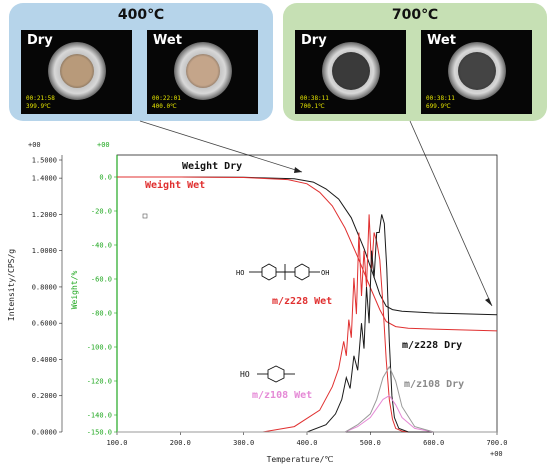  I want to click on bisphenol-a-structure-icon, so click(284, 272).